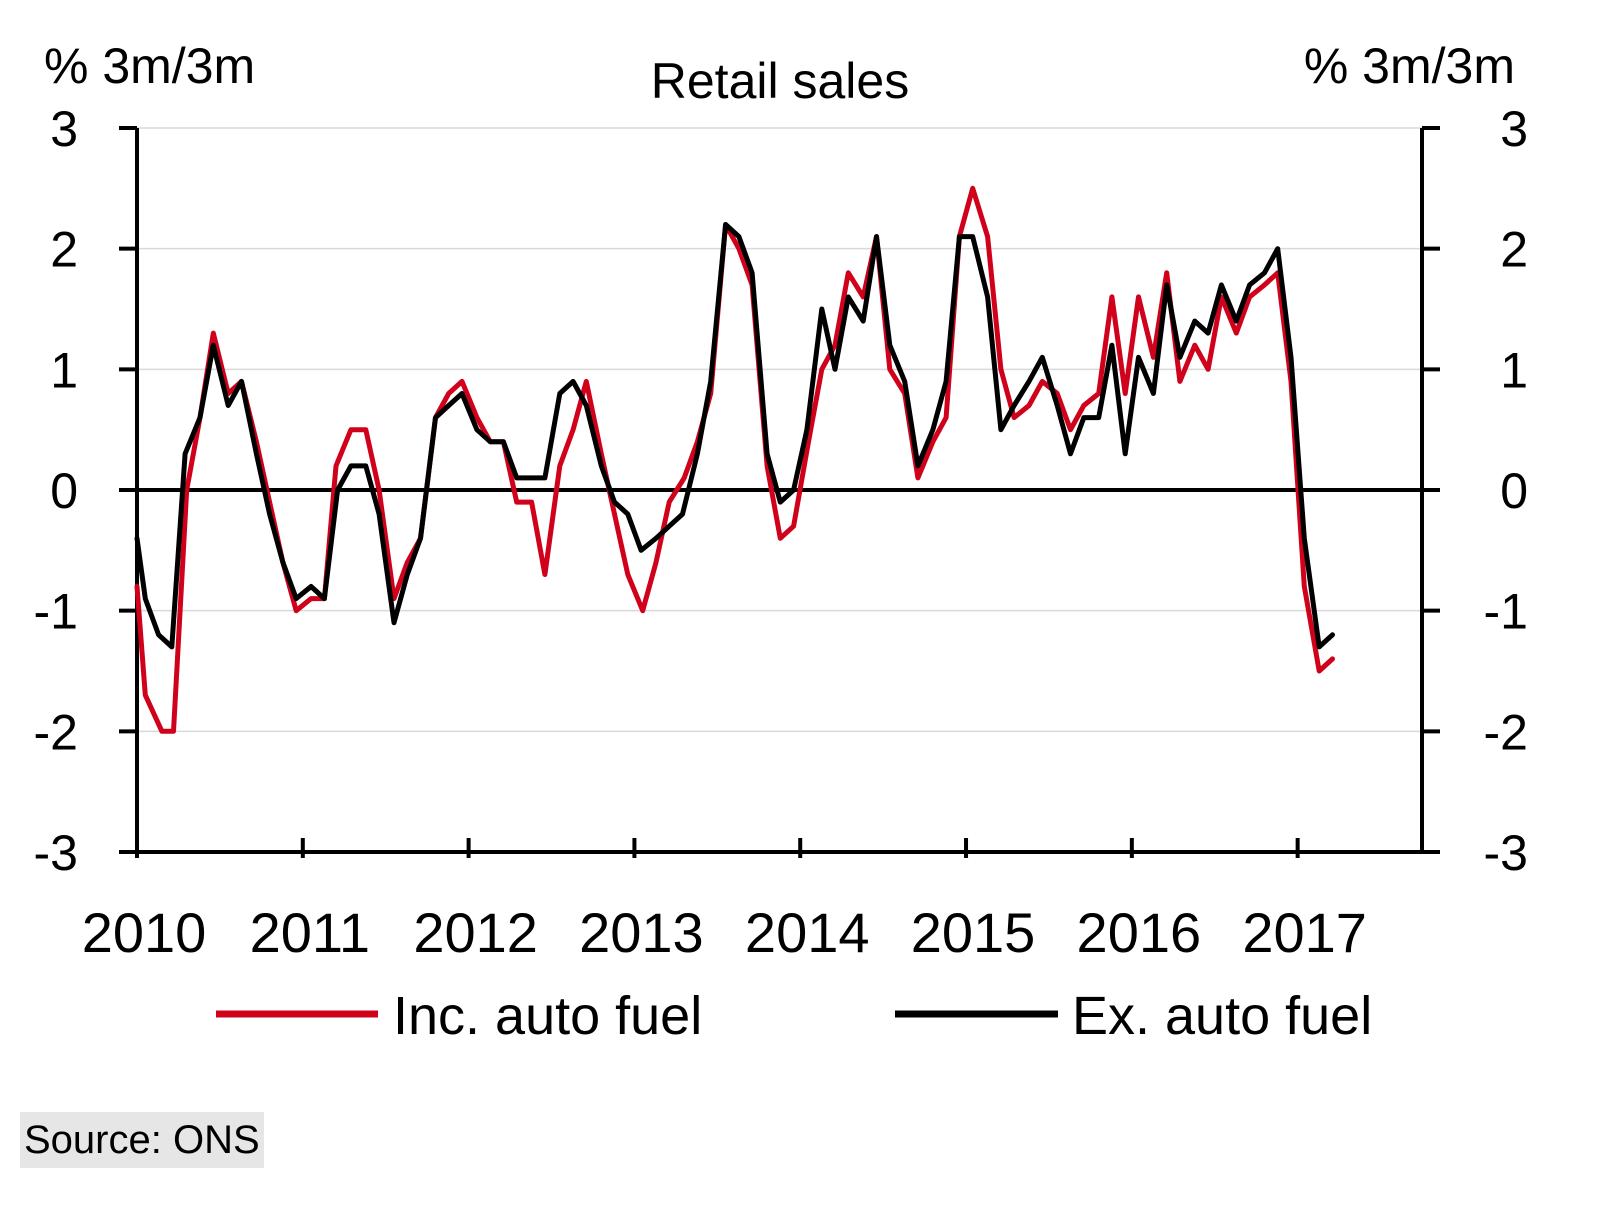  What do you see at coordinates (56, 853) in the screenshot?
I see `y-tick-label-left: -3` at bounding box center [56, 853].